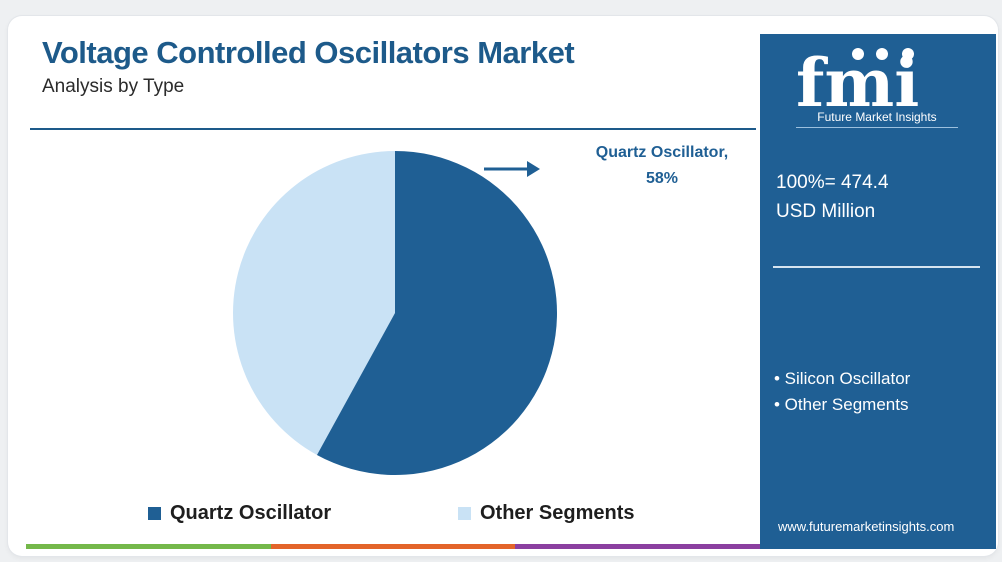 Image resolution: width=1002 pixels, height=562 pixels. I want to click on pie-slice-quartz-oscillator, so click(437, 313).